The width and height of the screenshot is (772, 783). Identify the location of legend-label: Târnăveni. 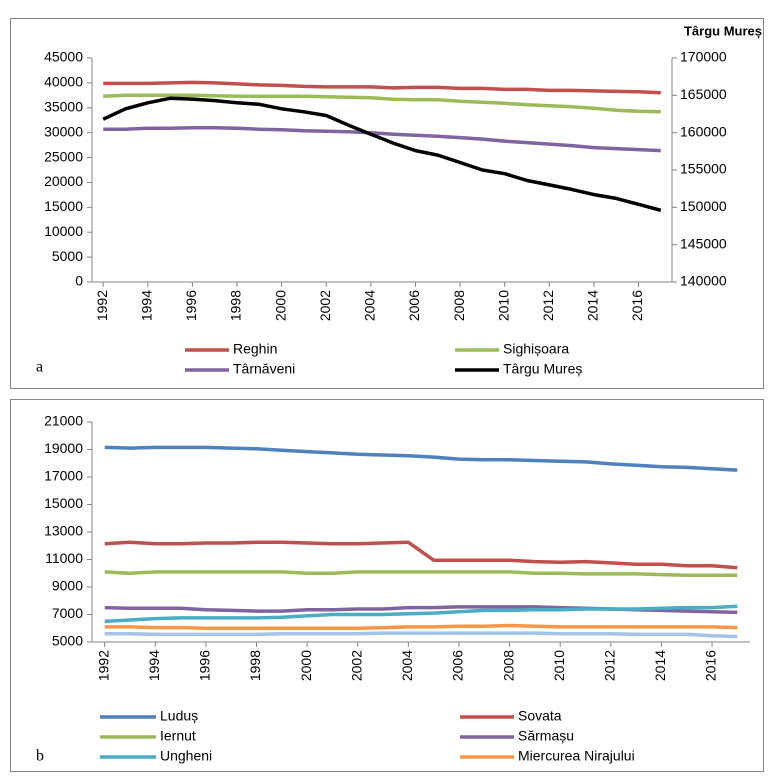
(264, 369).